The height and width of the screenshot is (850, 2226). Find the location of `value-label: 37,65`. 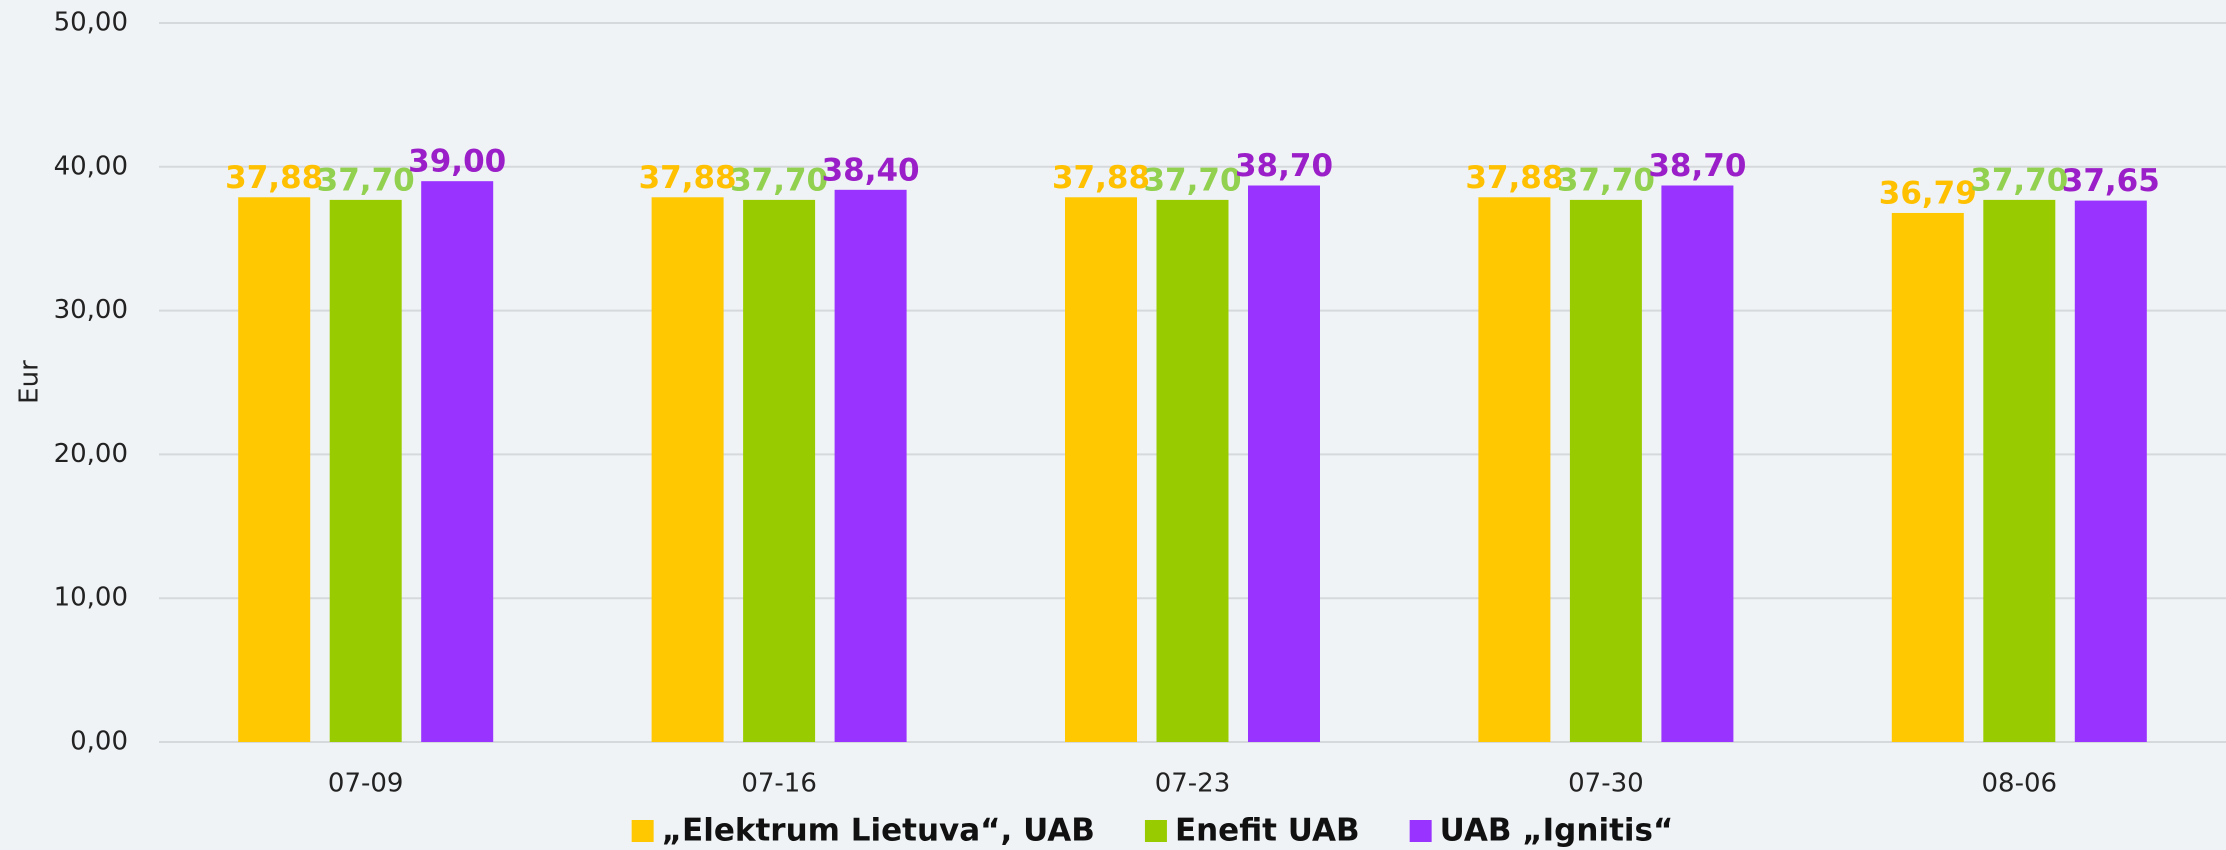

value-label: 37,65 is located at coordinates (2111, 181).